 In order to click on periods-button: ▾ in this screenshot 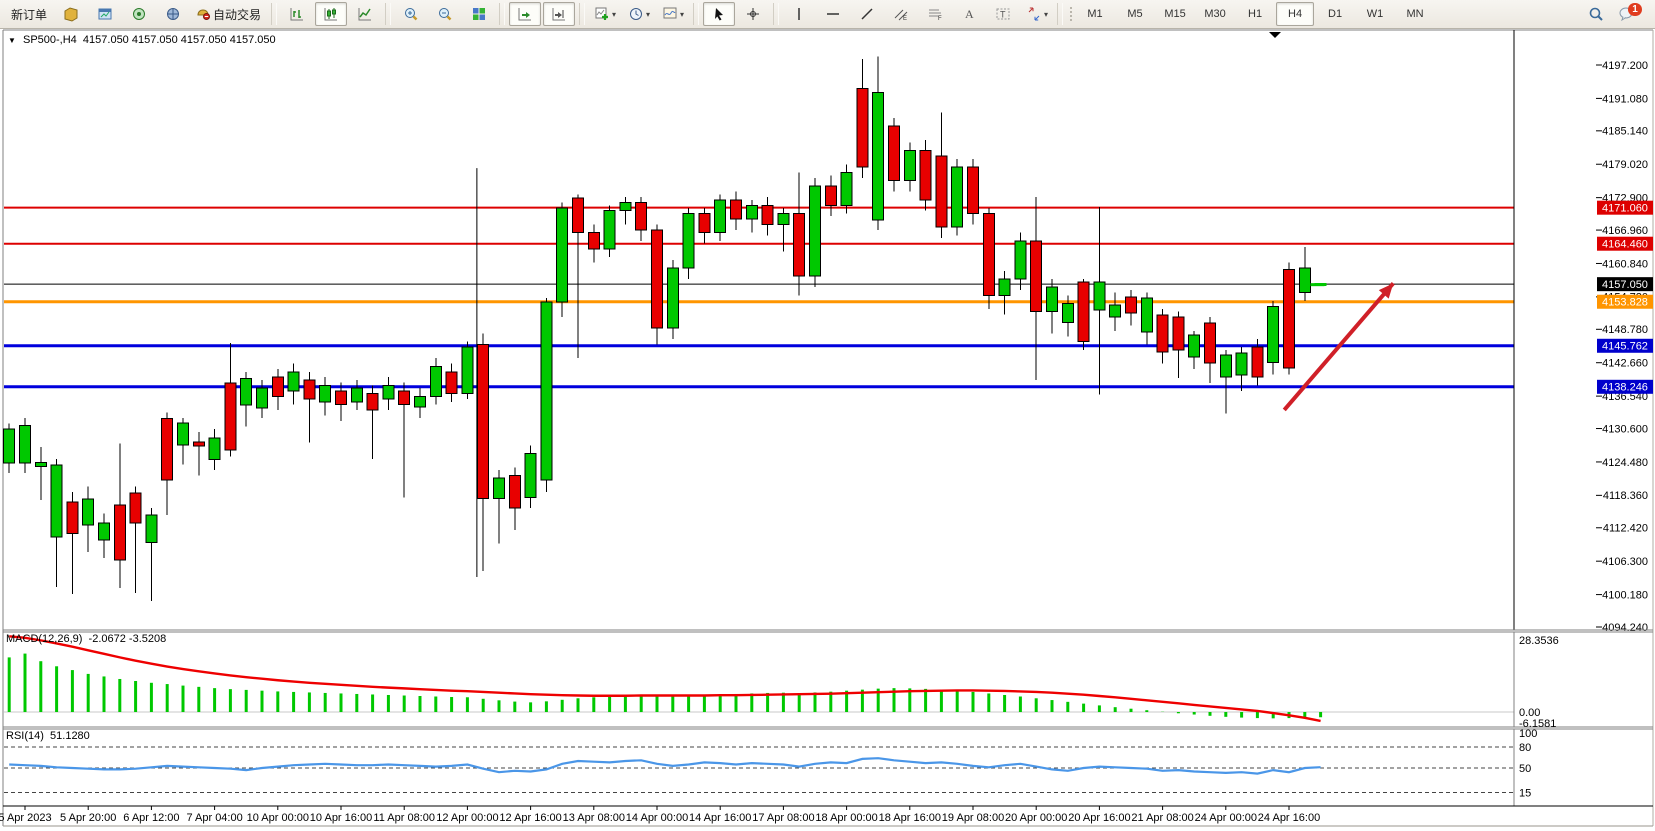, I will do `click(639, 14)`.